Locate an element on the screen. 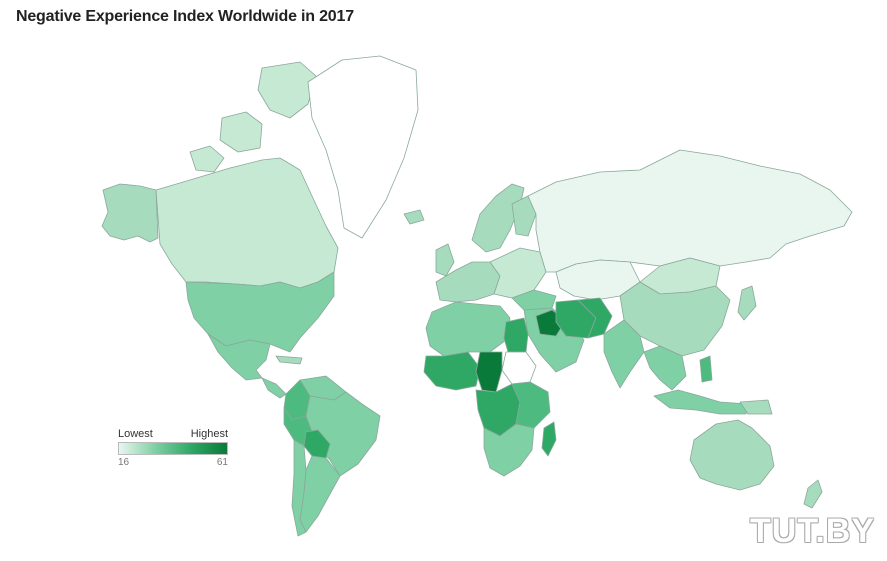 This screenshot has width=887, height=561. tutby-watermark-logo: TUT.BY is located at coordinates (812, 531).